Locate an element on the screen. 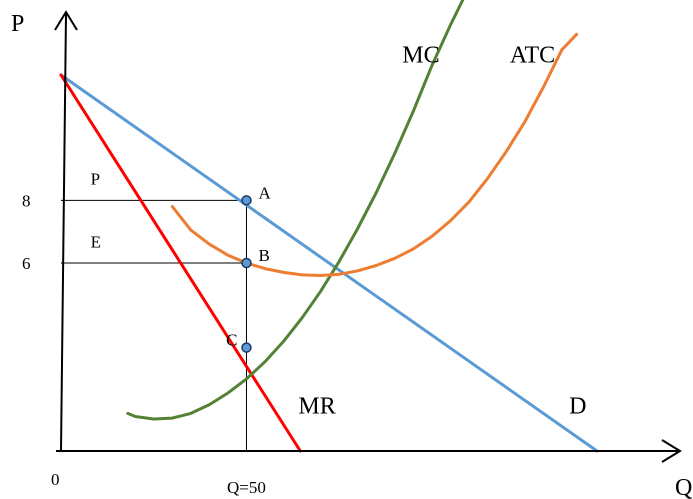  y-tick-label-6: 6 is located at coordinates (26, 263).